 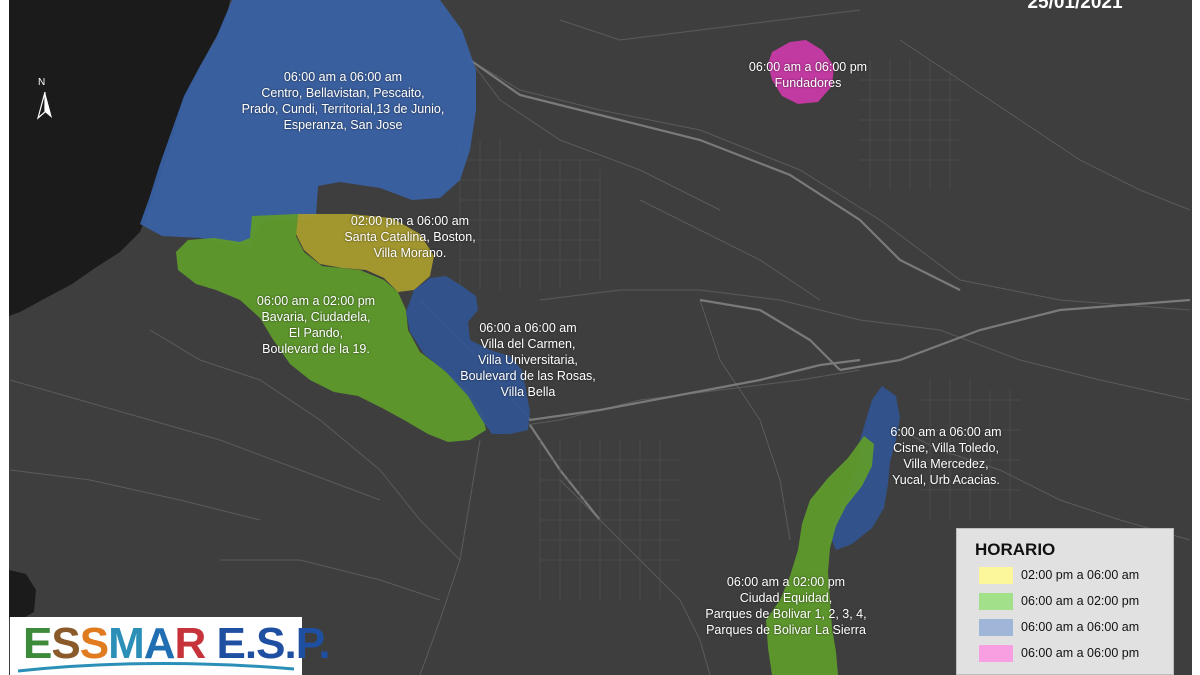 What do you see at coordinates (528, 376) in the screenshot?
I see `zone-villa-del-carmen-line-3: Boulevard de las Rosas,` at bounding box center [528, 376].